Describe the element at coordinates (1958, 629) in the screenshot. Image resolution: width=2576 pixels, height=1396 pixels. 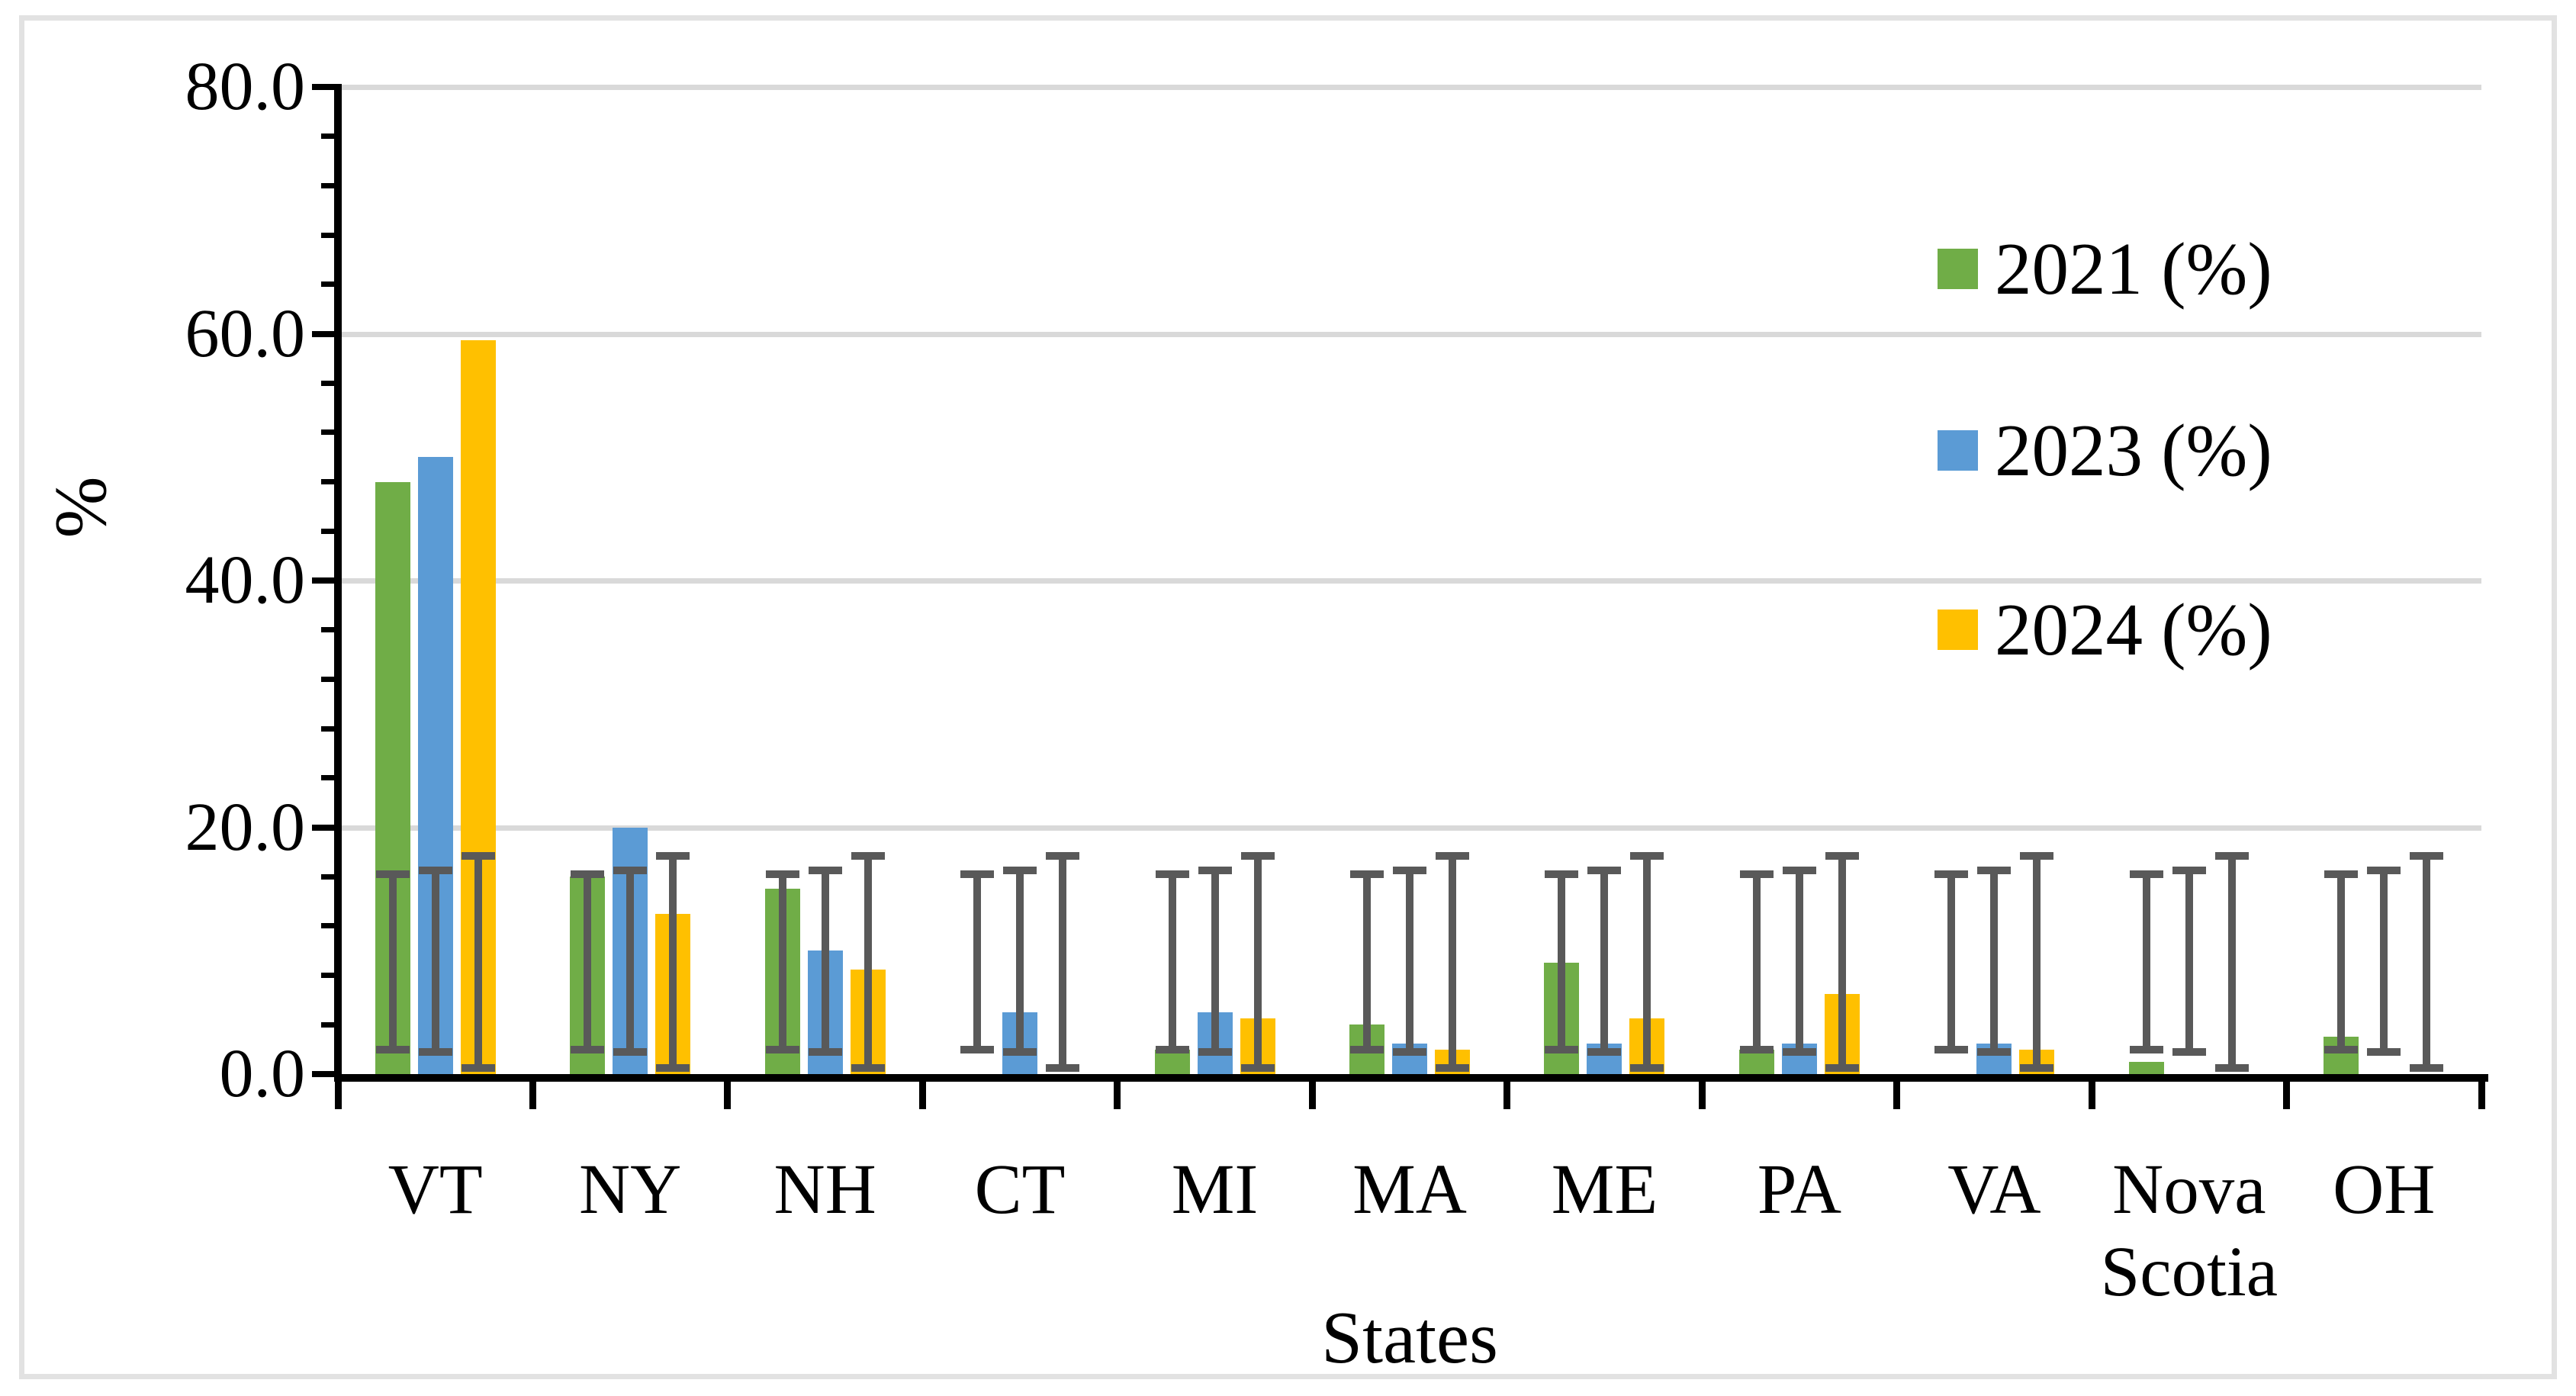
I see `legend-swatch-2024` at that location.